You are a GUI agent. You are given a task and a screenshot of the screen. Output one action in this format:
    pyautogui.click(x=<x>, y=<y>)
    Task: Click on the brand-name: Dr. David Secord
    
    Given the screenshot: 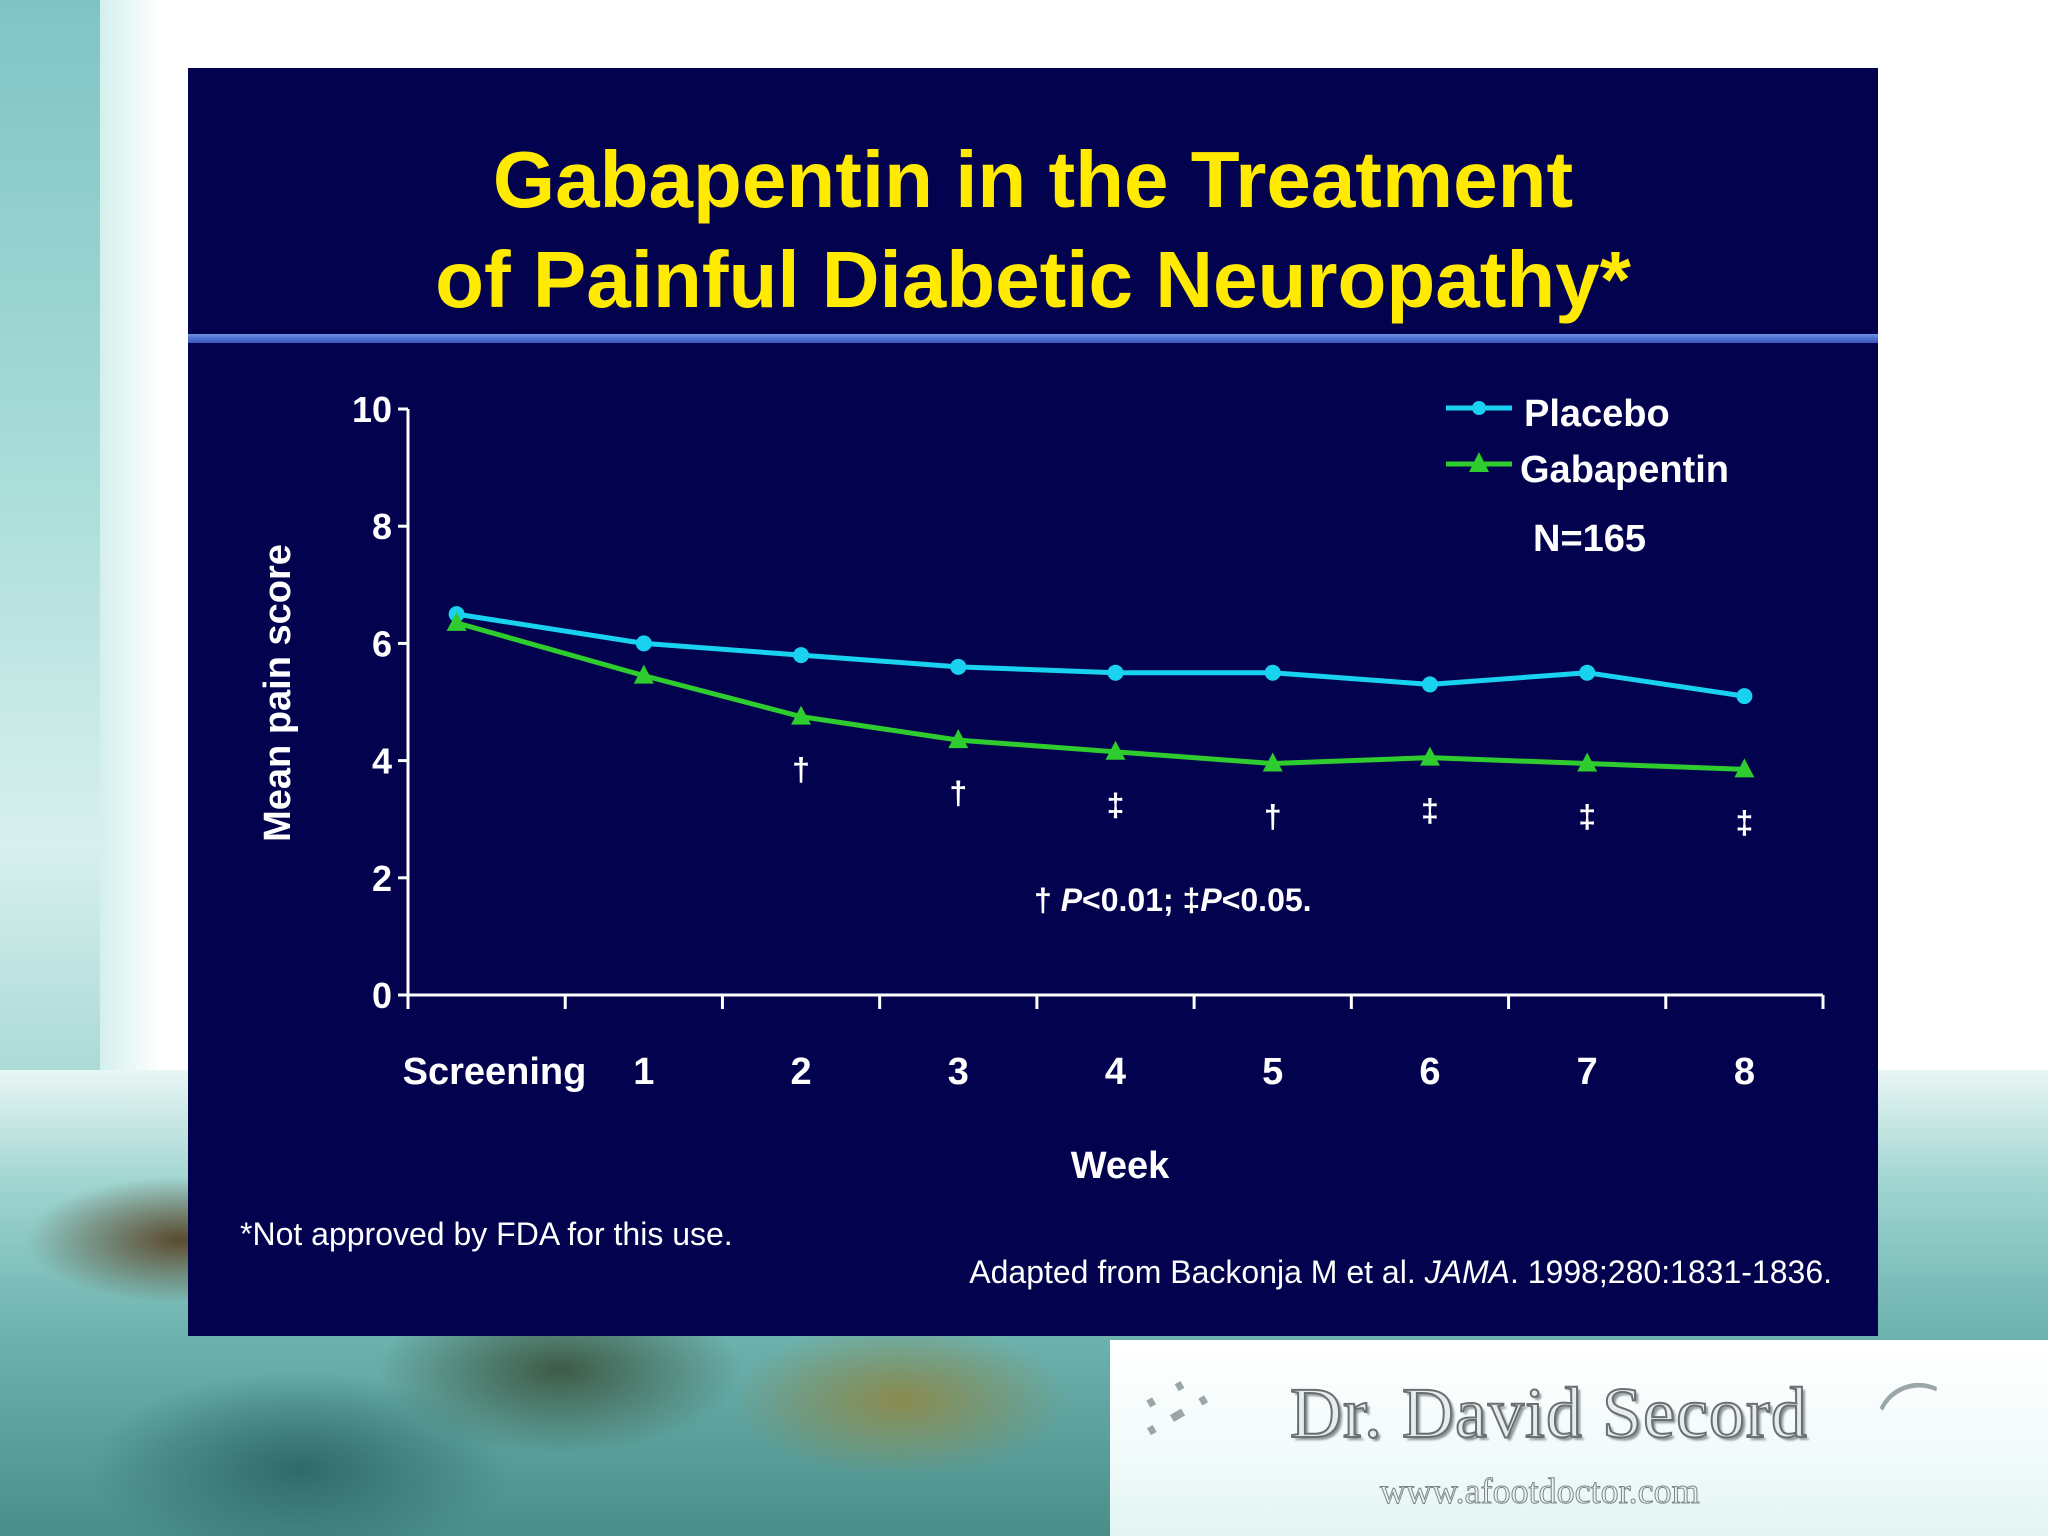 What is the action you would take?
    pyautogui.click(x=1548, y=1413)
    